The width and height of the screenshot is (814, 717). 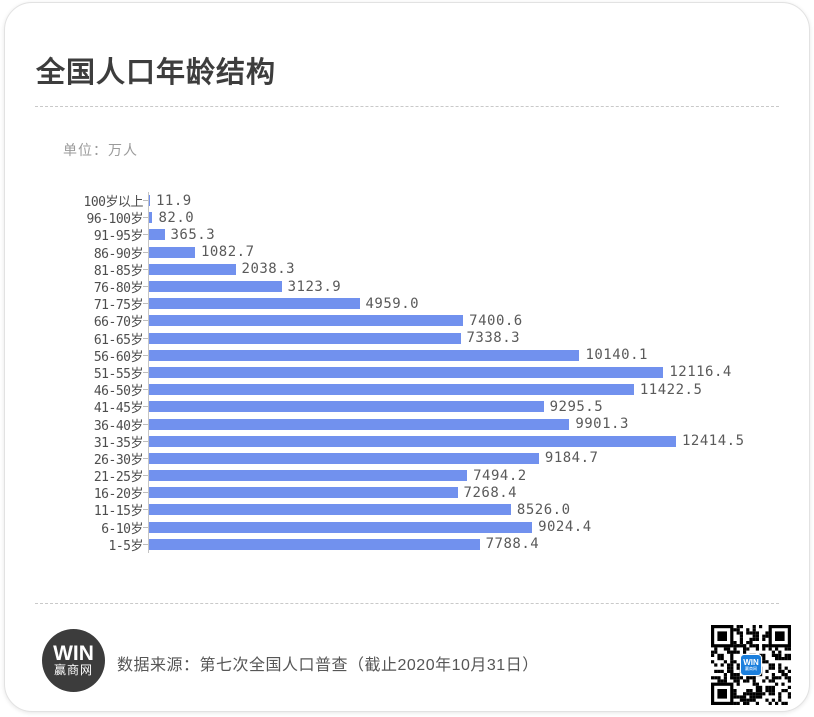 I want to click on chart-row: 86-90岁 1082.7, so click(x=417, y=252).